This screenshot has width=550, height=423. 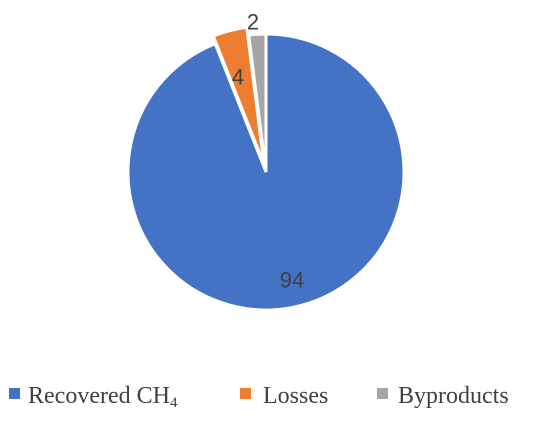 I want to click on legend: Recovered CH4 Losses Byproducts, so click(x=259, y=397).